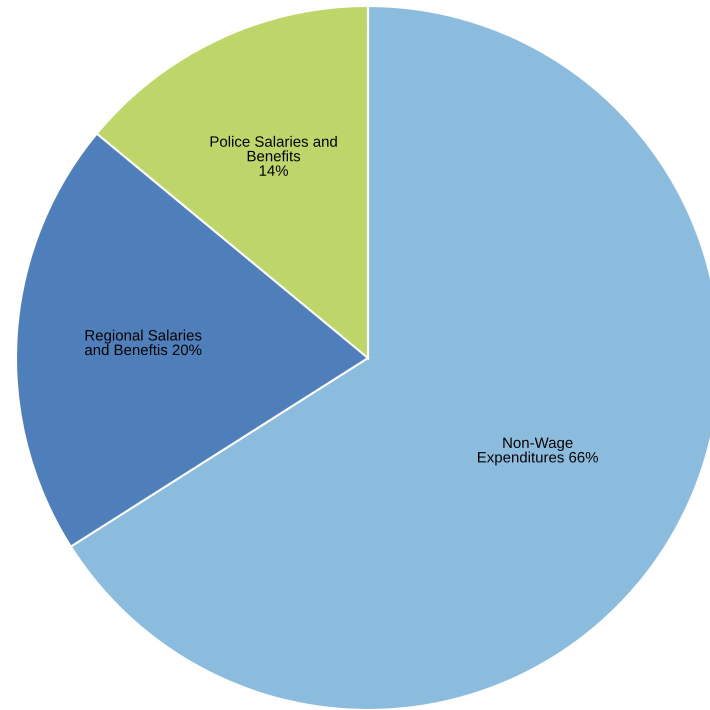  Describe the element at coordinates (538, 452) in the screenshot. I see `slice-label: Non-Wage Expenditures 66%` at that location.